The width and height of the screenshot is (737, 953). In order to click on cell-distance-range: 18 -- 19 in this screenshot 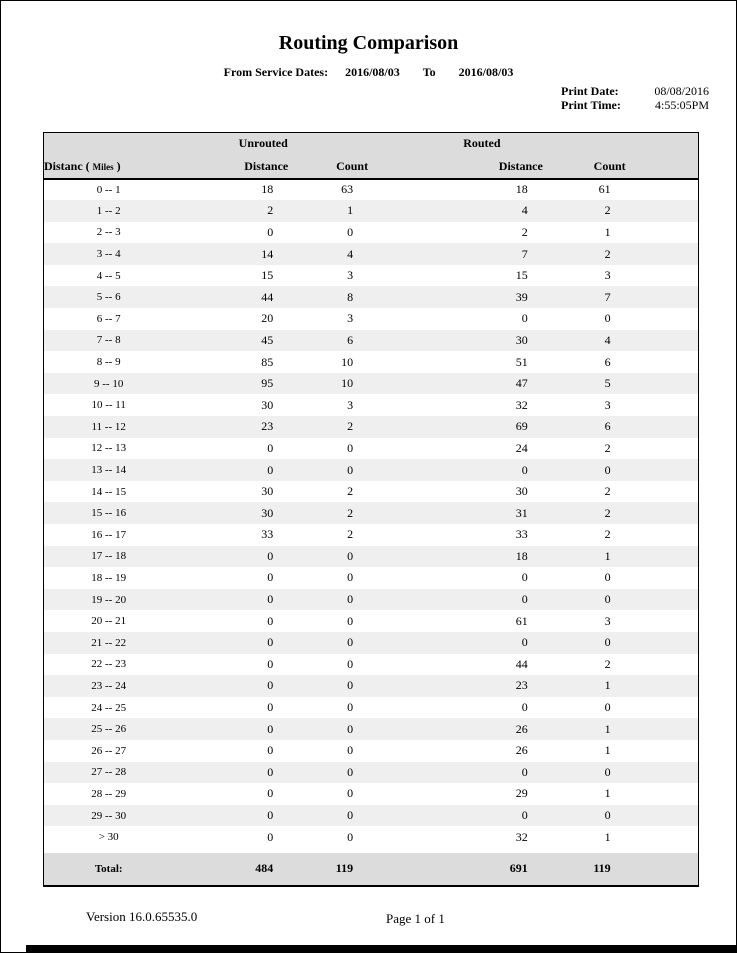, I will do `click(109, 577)`.